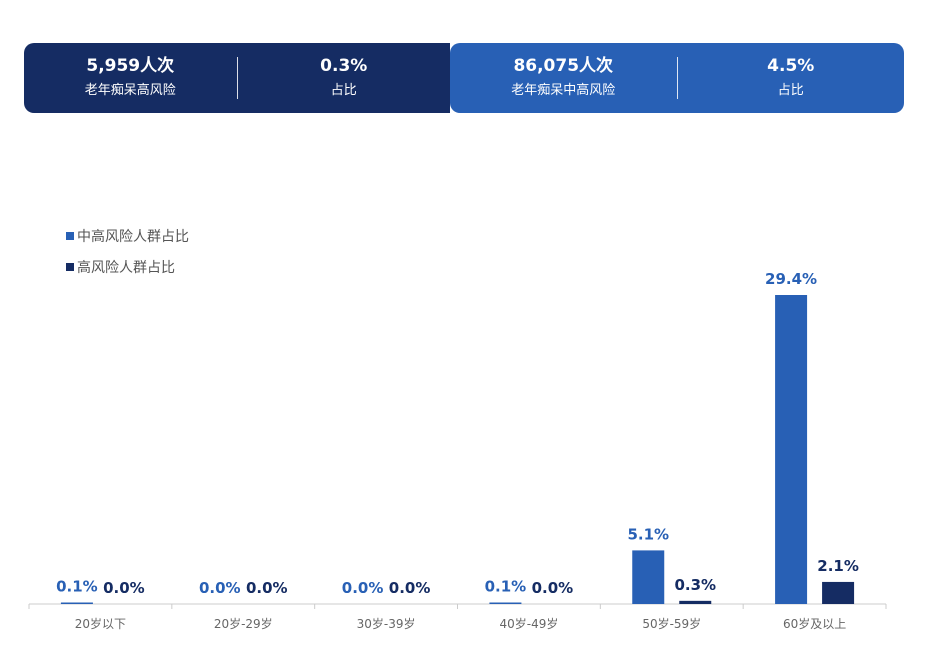  Describe the element at coordinates (553, 588) in the screenshot. I see `data-label-high-3: 0.0%` at that location.